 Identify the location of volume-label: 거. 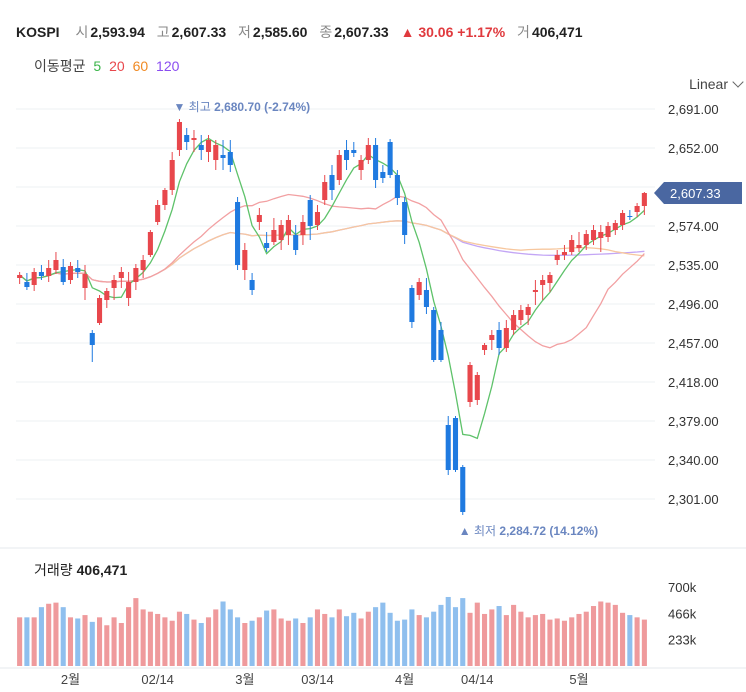
(523, 32).